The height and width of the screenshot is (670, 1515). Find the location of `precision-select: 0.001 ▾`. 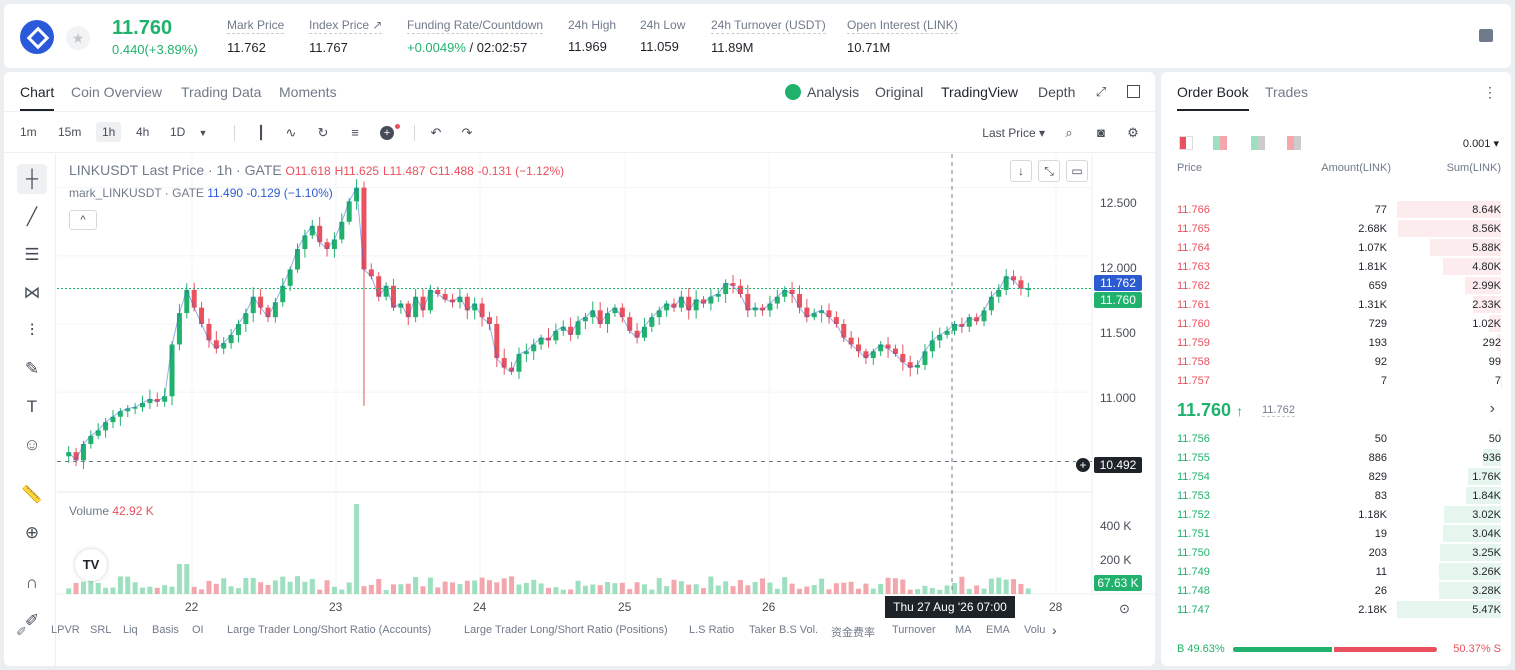

precision-select: 0.001 ▾ is located at coordinates (1480, 144).